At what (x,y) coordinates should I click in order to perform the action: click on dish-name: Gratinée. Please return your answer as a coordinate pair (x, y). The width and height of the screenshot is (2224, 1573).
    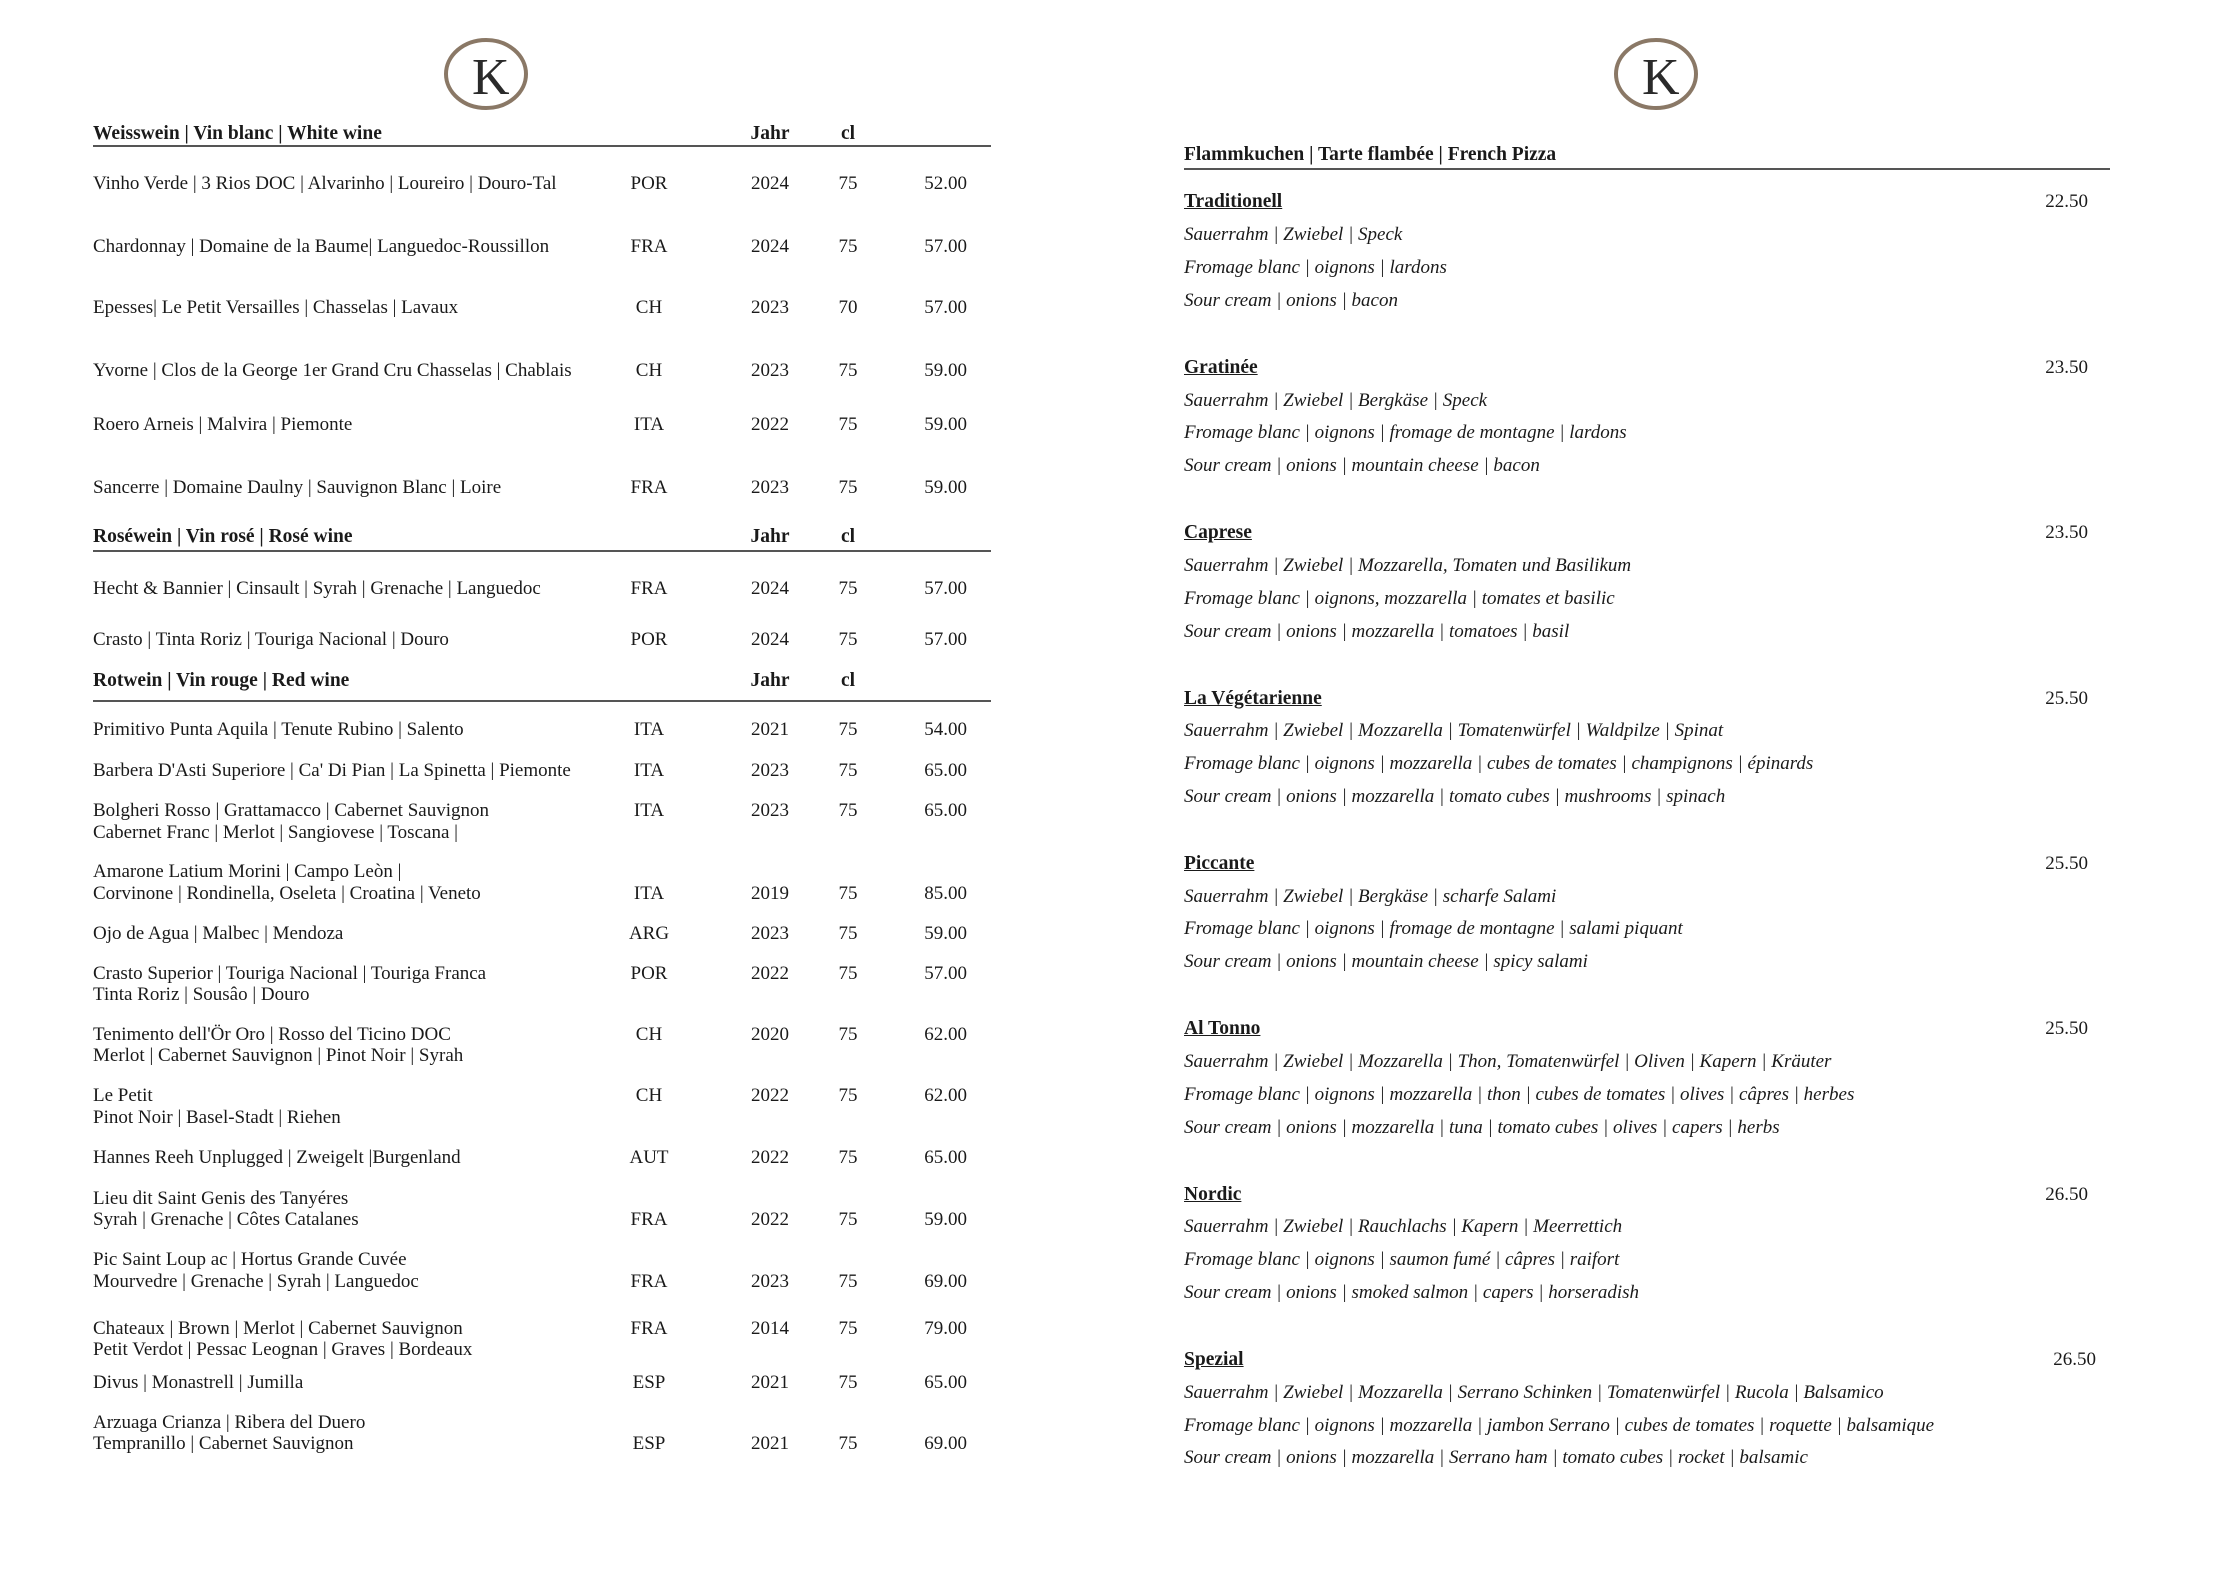
    Looking at the image, I should click on (1221, 367).